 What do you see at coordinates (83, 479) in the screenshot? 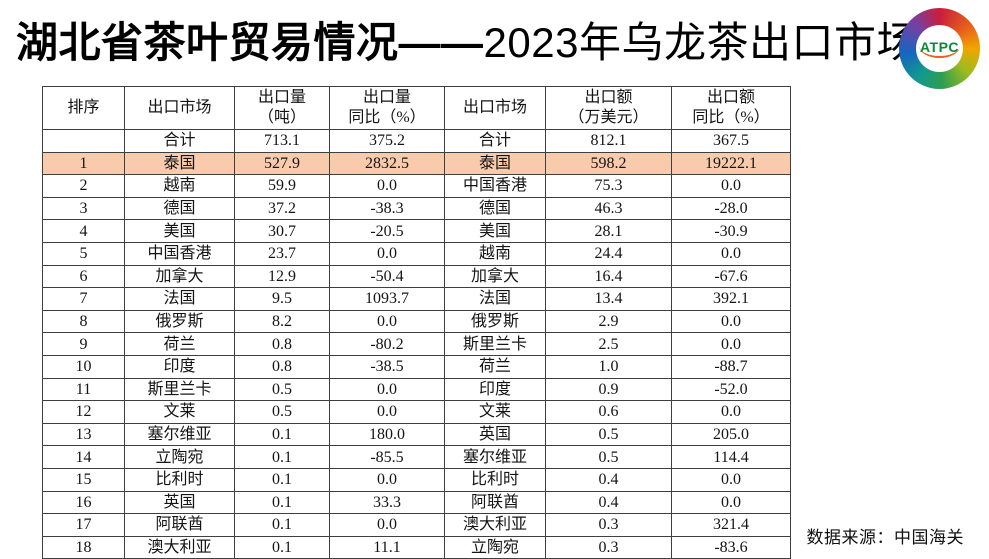
I see `table-cell: 15` at bounding box center [83, 479].